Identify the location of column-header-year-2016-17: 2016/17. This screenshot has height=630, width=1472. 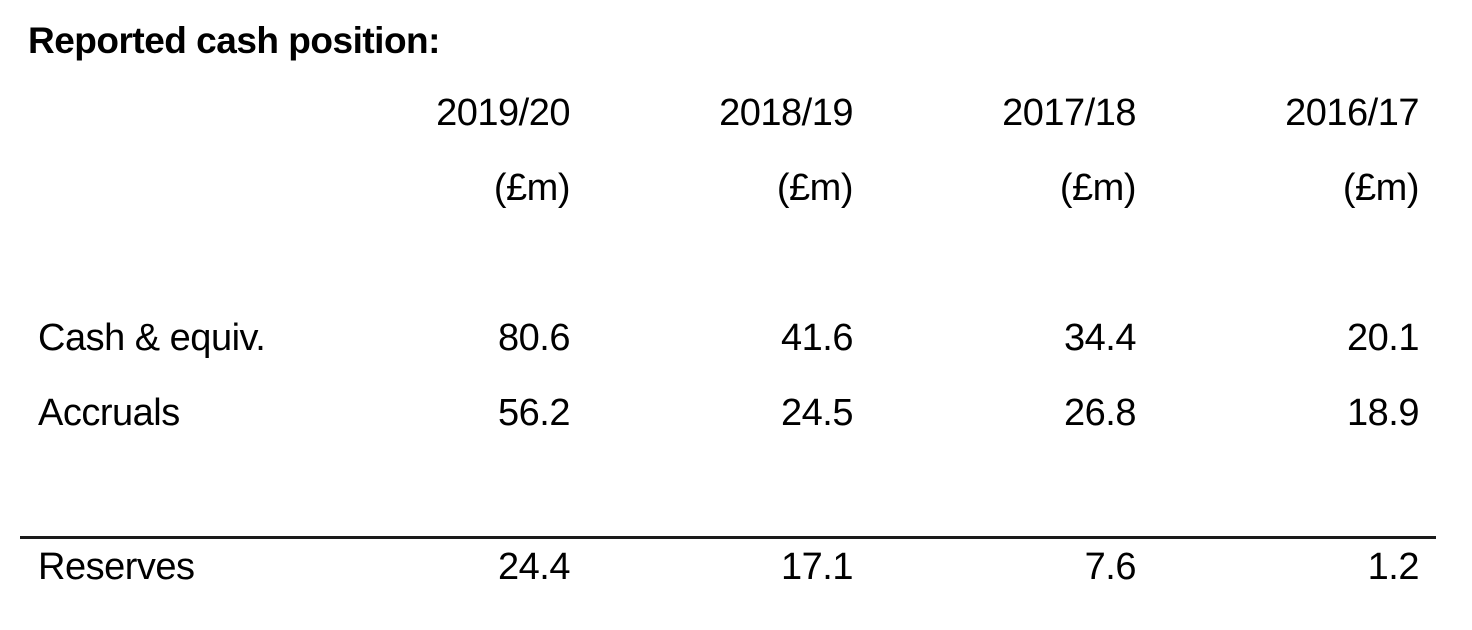
(1352, 112).